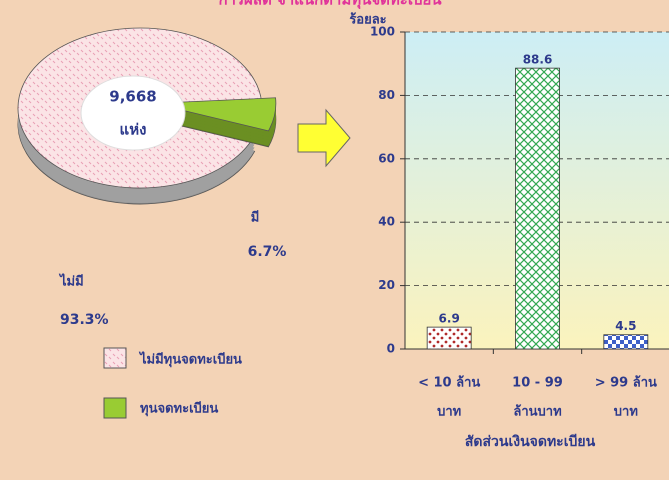  Describe the element at coordinates (84, 320) in the screenshot. I see `value-label: 93.3%` at that location.